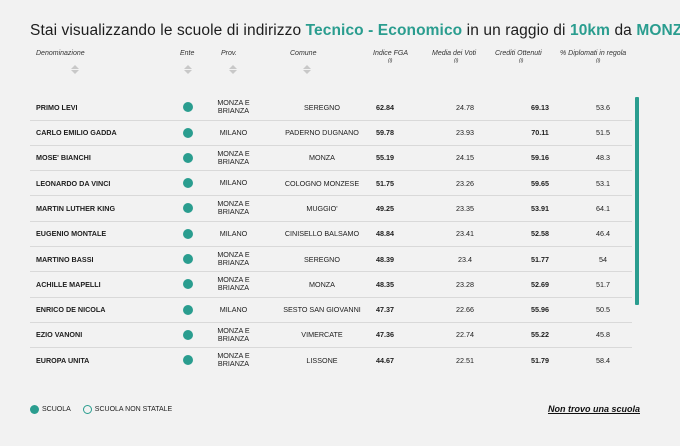 The height and width of the screenshot is (446, 680). I want to click on legend: SCUOLA SCUOLA NON STATALE, so click(107, 409).